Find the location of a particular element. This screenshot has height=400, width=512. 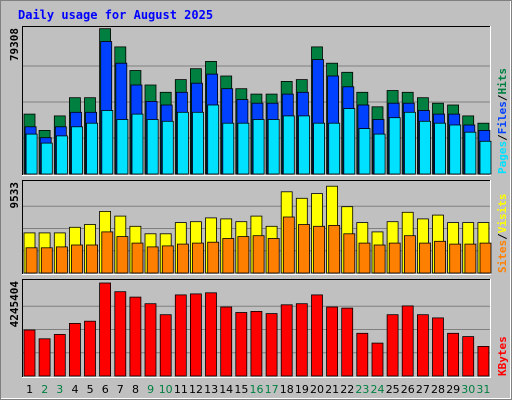

legend-labels: Sites/Visits is located at coordinates (502, 234).